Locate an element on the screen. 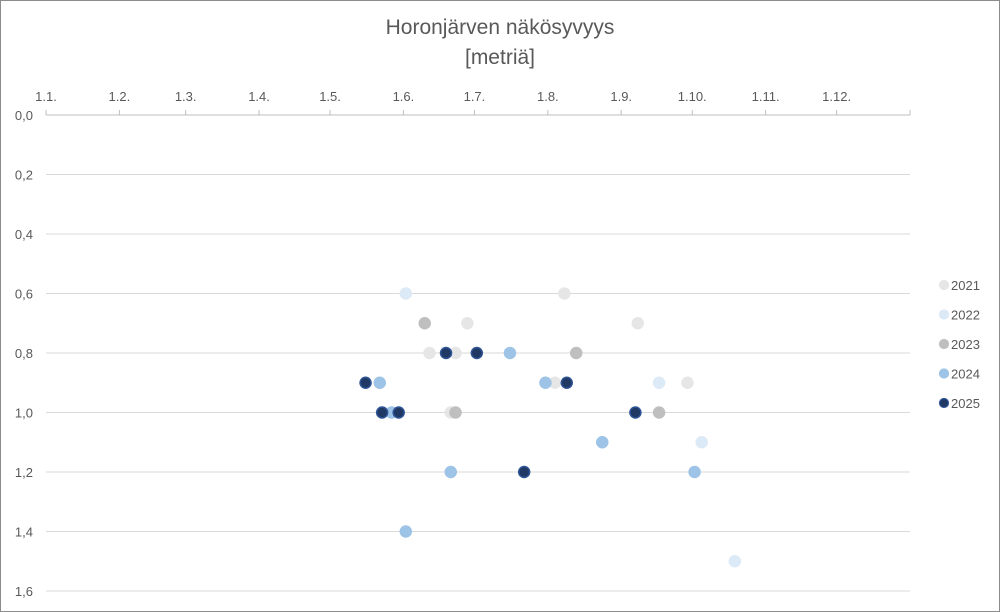 The image size is (1000, 612). legend-label: 2025 is located at coordinates (965, 403).